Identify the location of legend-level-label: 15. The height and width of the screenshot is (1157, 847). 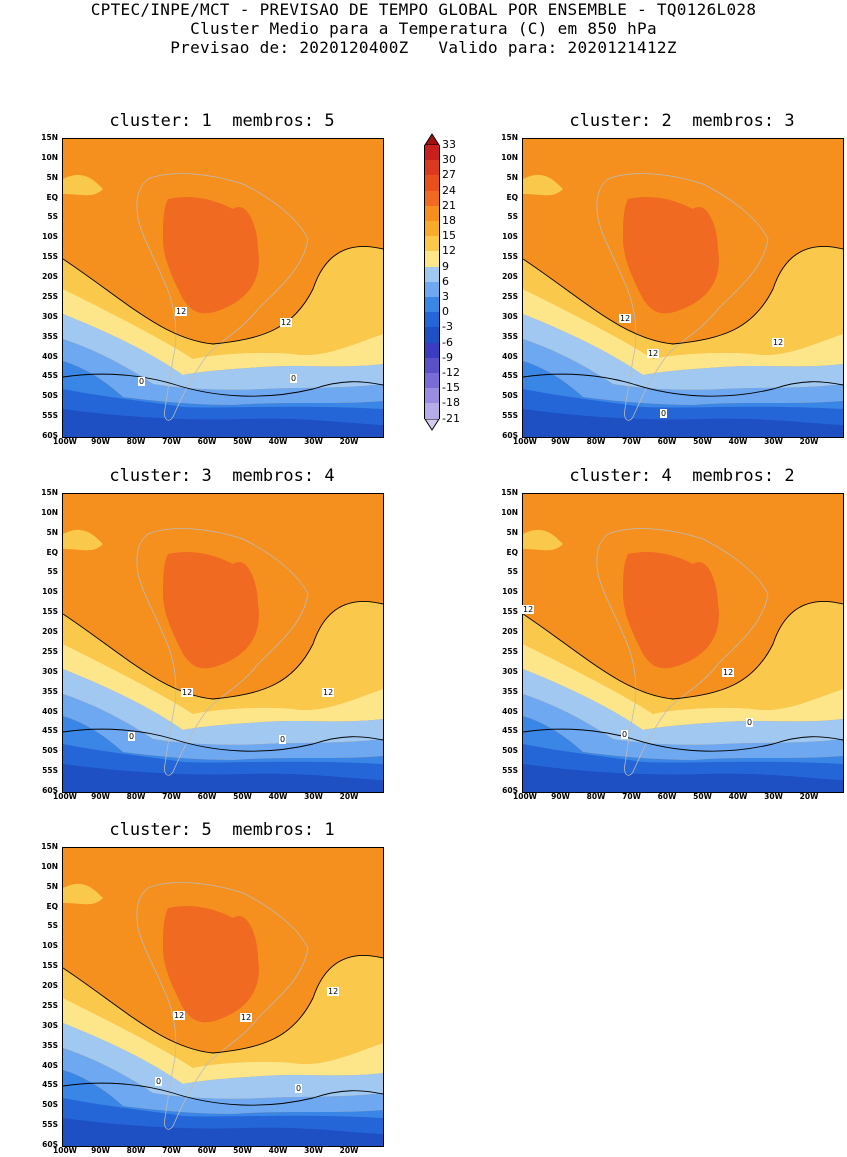
(449, 236).